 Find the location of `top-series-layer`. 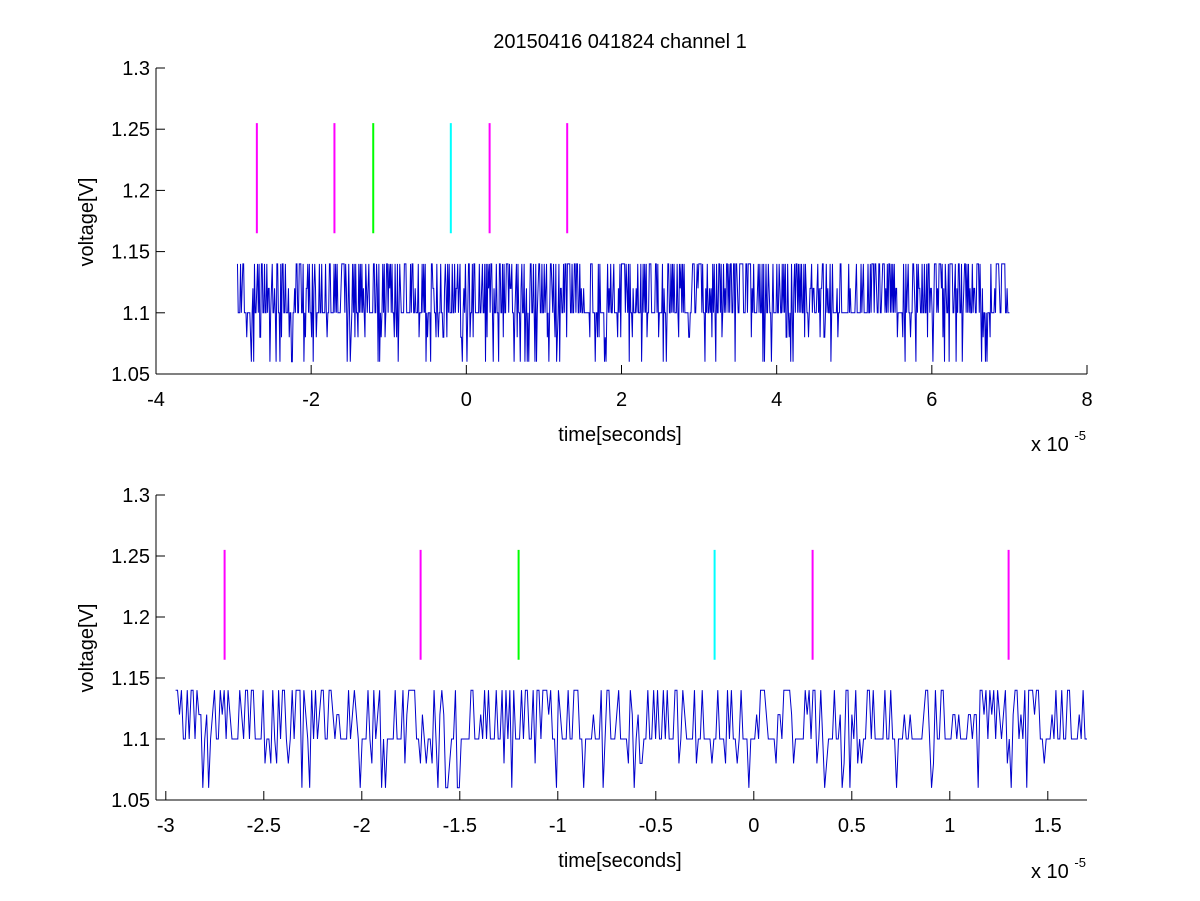

top-series-layer is located at coordinates (623, 313).